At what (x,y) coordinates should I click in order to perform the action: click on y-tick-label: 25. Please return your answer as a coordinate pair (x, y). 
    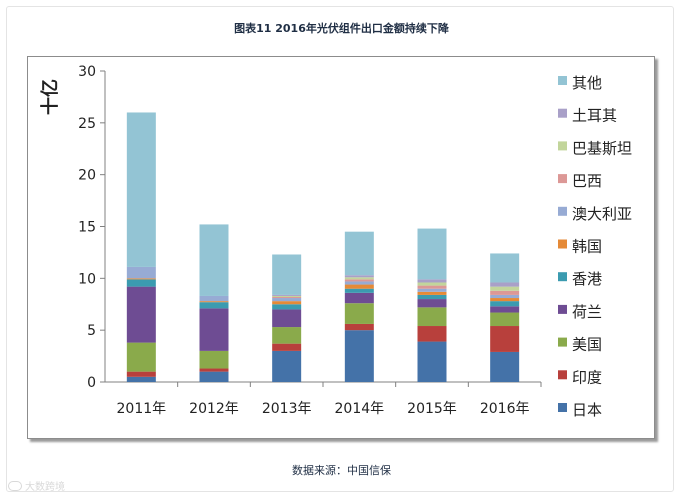
    Looking at the image, I should click on (87, 124).